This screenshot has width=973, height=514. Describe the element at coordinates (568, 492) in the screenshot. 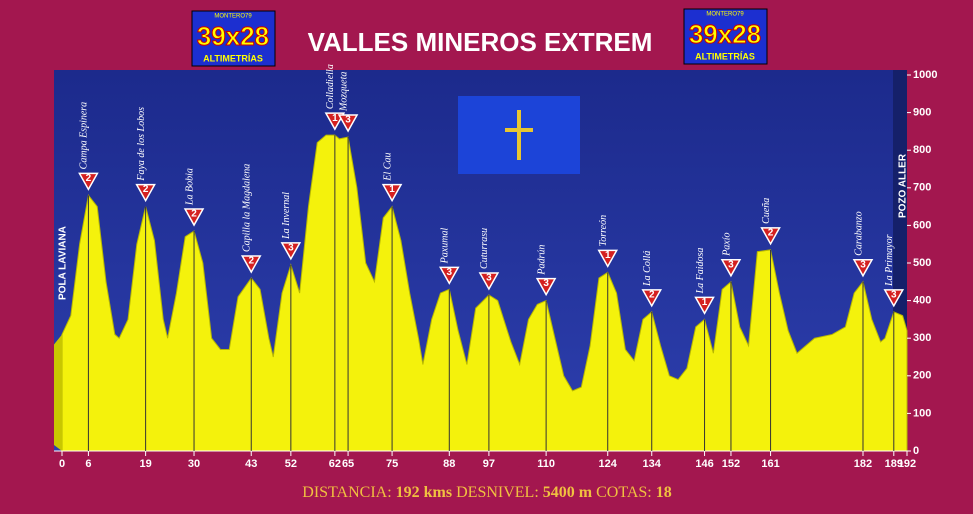

I see `footer-value: 5400 m` at that location.